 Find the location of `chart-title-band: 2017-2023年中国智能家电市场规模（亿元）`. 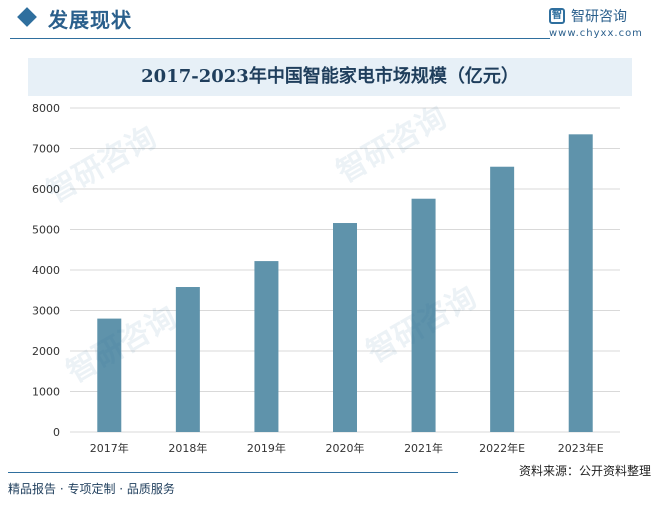

chart-title-band: 2017-2023年中国智能家电市场规模（亿元） is located at coordinates (330, 77).